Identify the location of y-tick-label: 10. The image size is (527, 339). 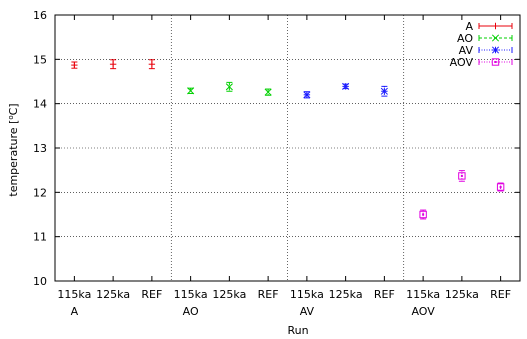
(40, 281).